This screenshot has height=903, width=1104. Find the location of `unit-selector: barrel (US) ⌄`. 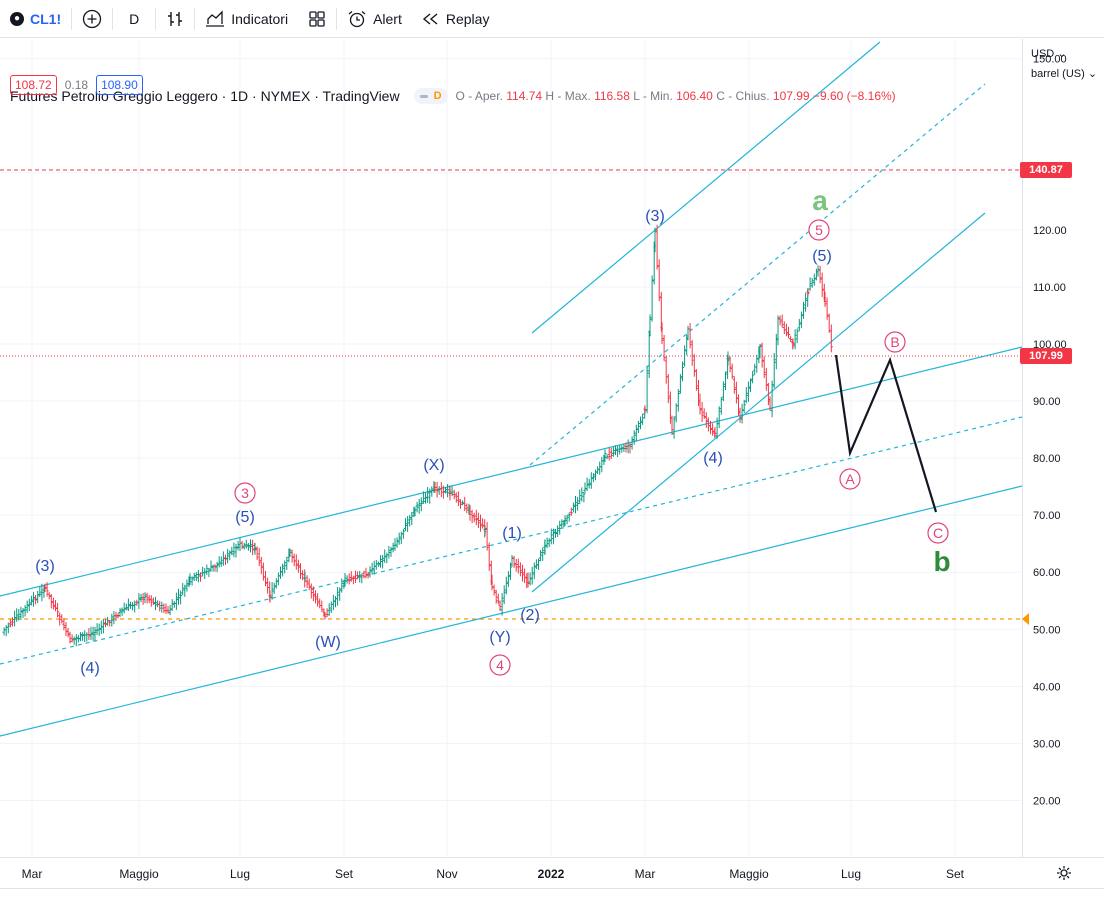

unit-selector: barrel (US) ⌄ is located at coordinates (1064, 74).